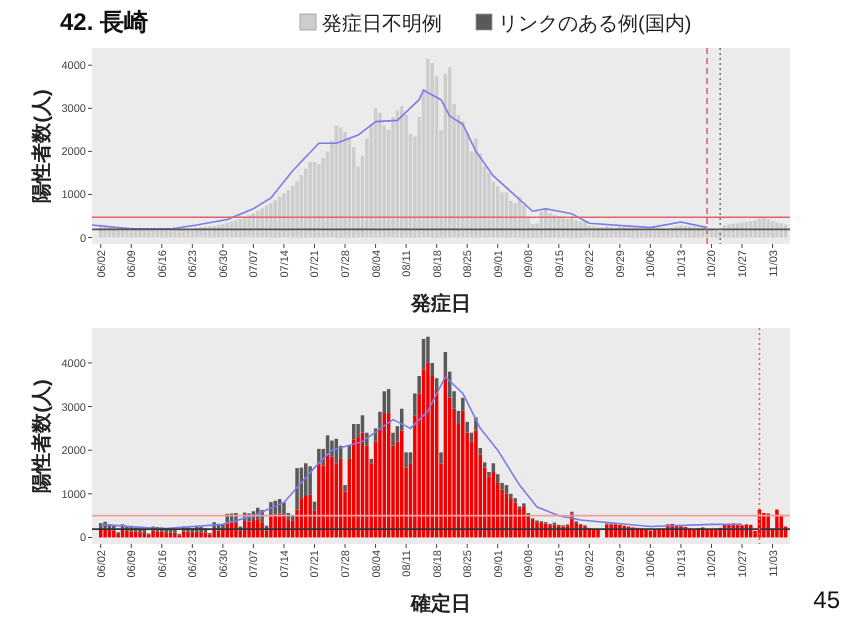  What do you see at coordinates (595, 24) in the screenshot?
I see `legend-label: リンクのある例(国内)` at bounding box center [595, 24].